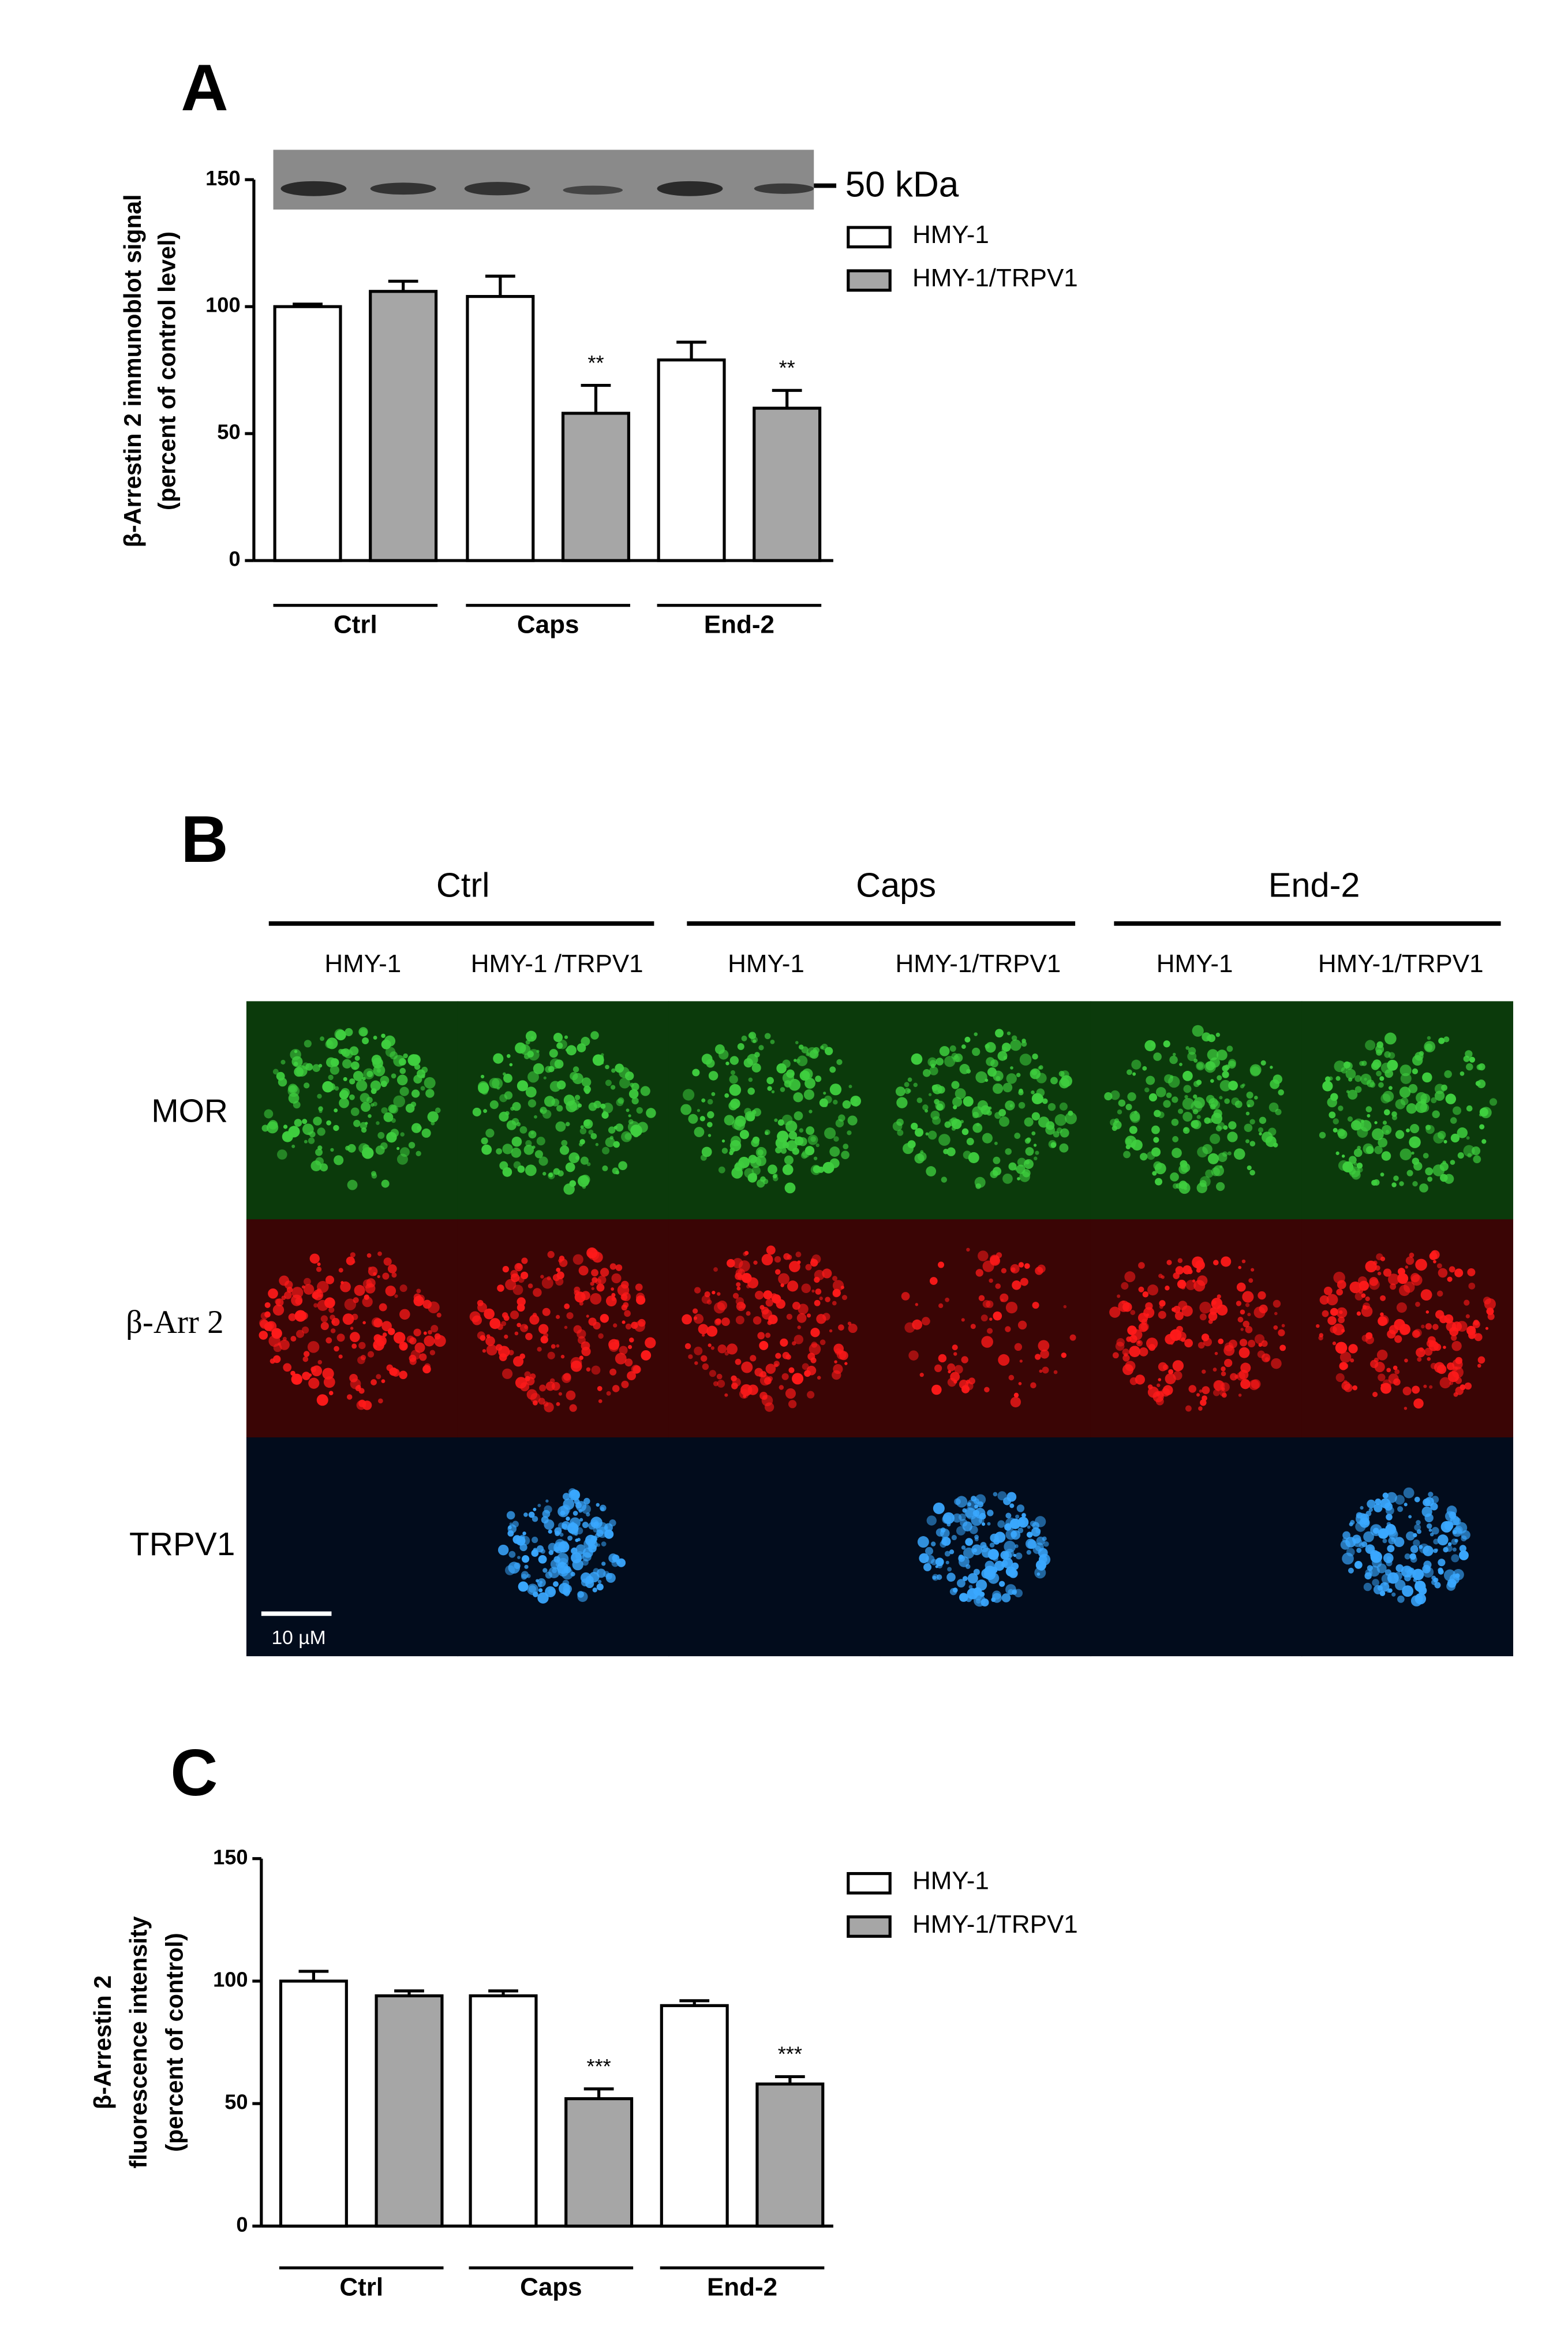 This screenshot has width=1568, height=2346. Describe the element at coordinates (463, 884) in the screenshot. I see `group-label: Ctrl` at that location.